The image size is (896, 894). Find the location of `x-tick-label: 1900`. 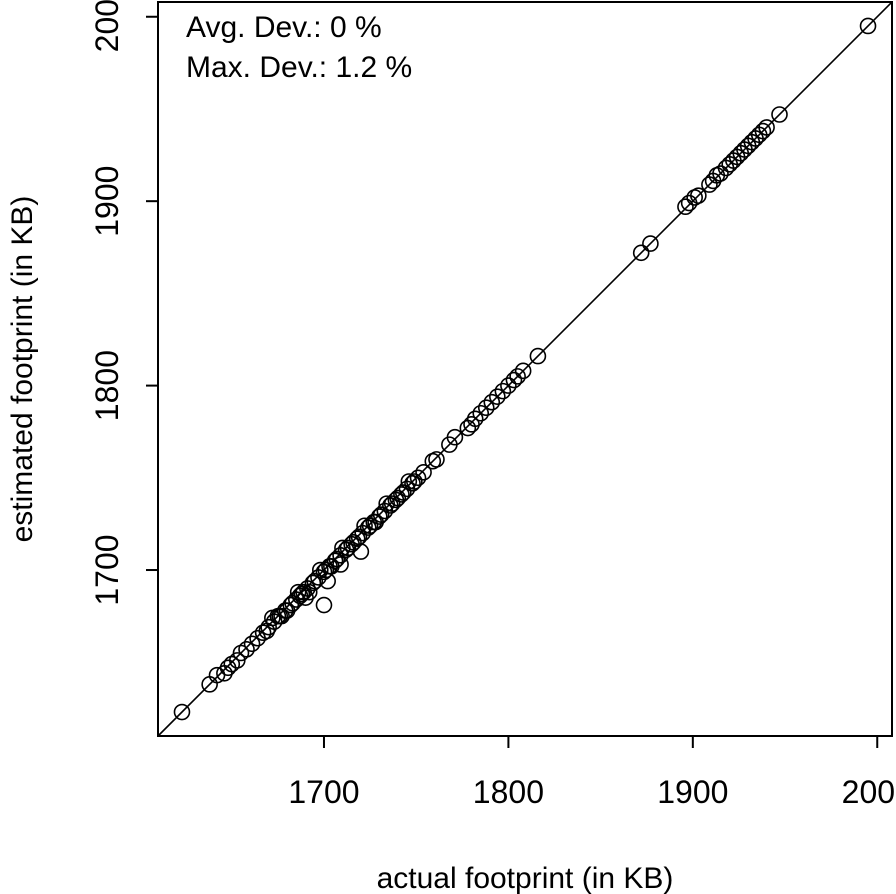

x-tick-label: 1900 is located at coordinates (692, 792).